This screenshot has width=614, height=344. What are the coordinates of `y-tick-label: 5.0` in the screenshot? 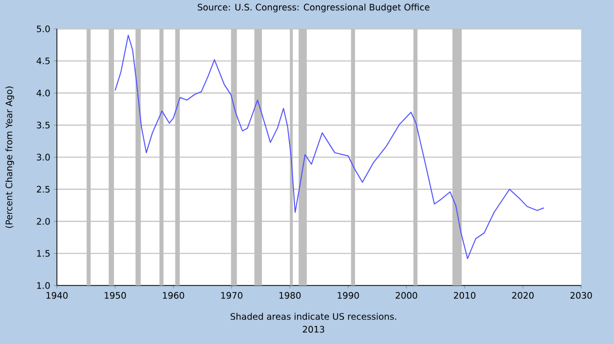 It's located at (43, 28).